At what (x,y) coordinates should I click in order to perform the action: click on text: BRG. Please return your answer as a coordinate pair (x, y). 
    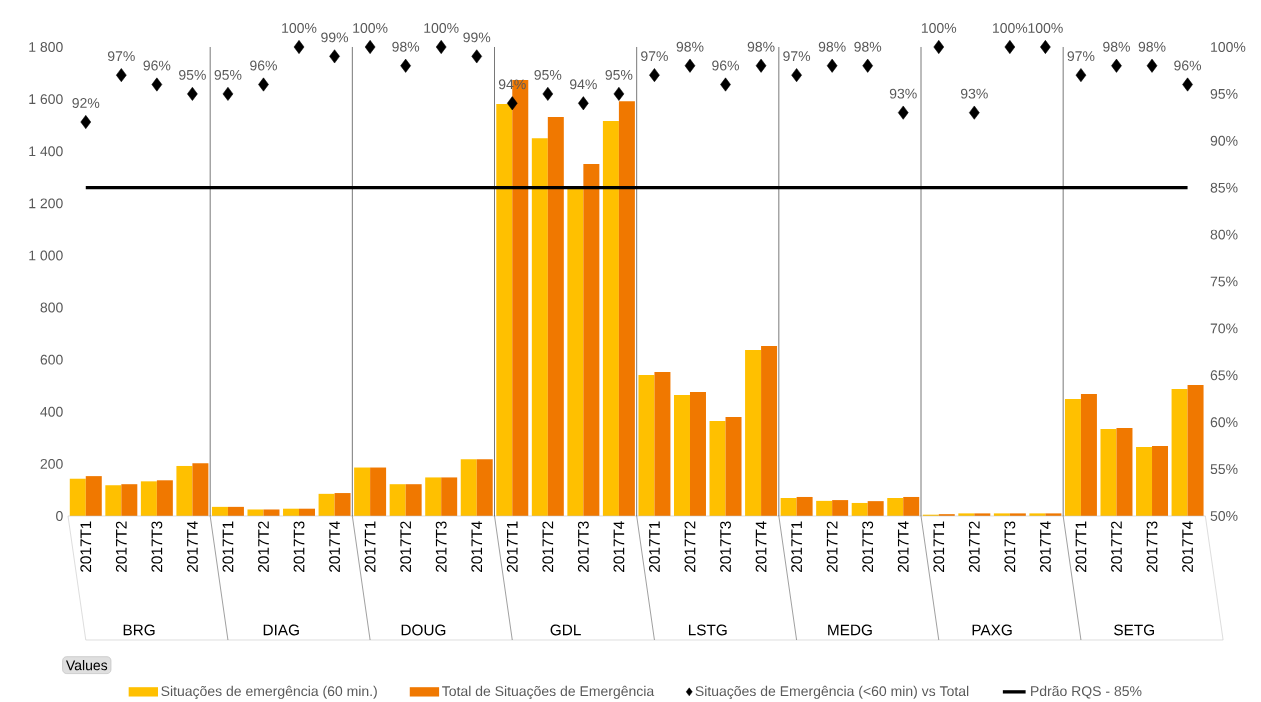
    Looking at the image, I should click on (139, 630).